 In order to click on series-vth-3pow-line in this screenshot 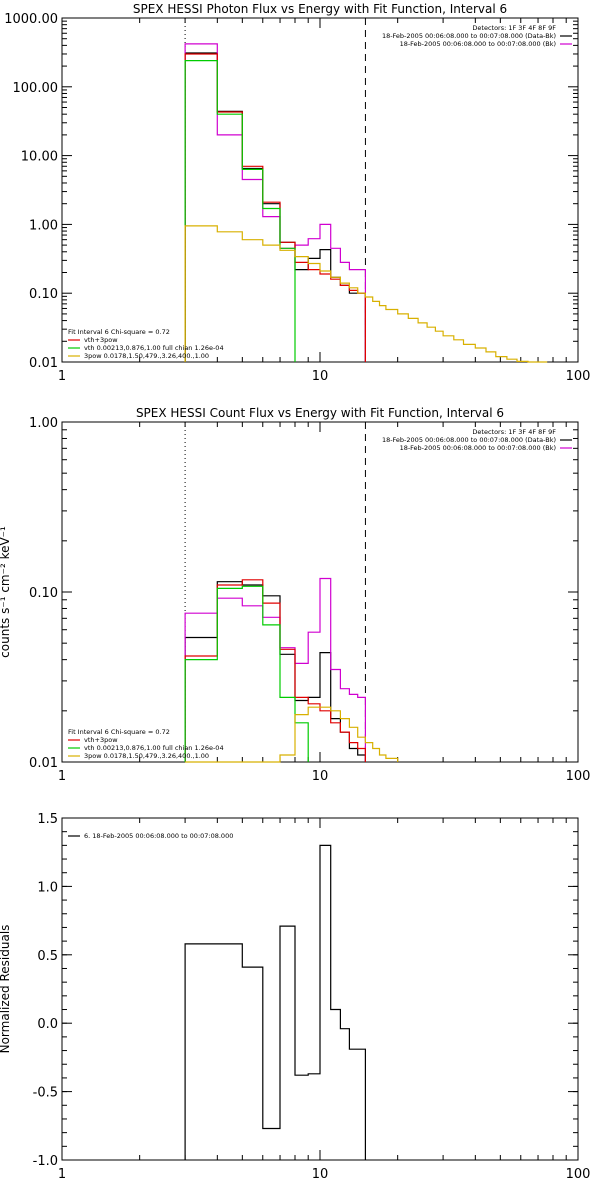, I will do `click(275, 670)`.